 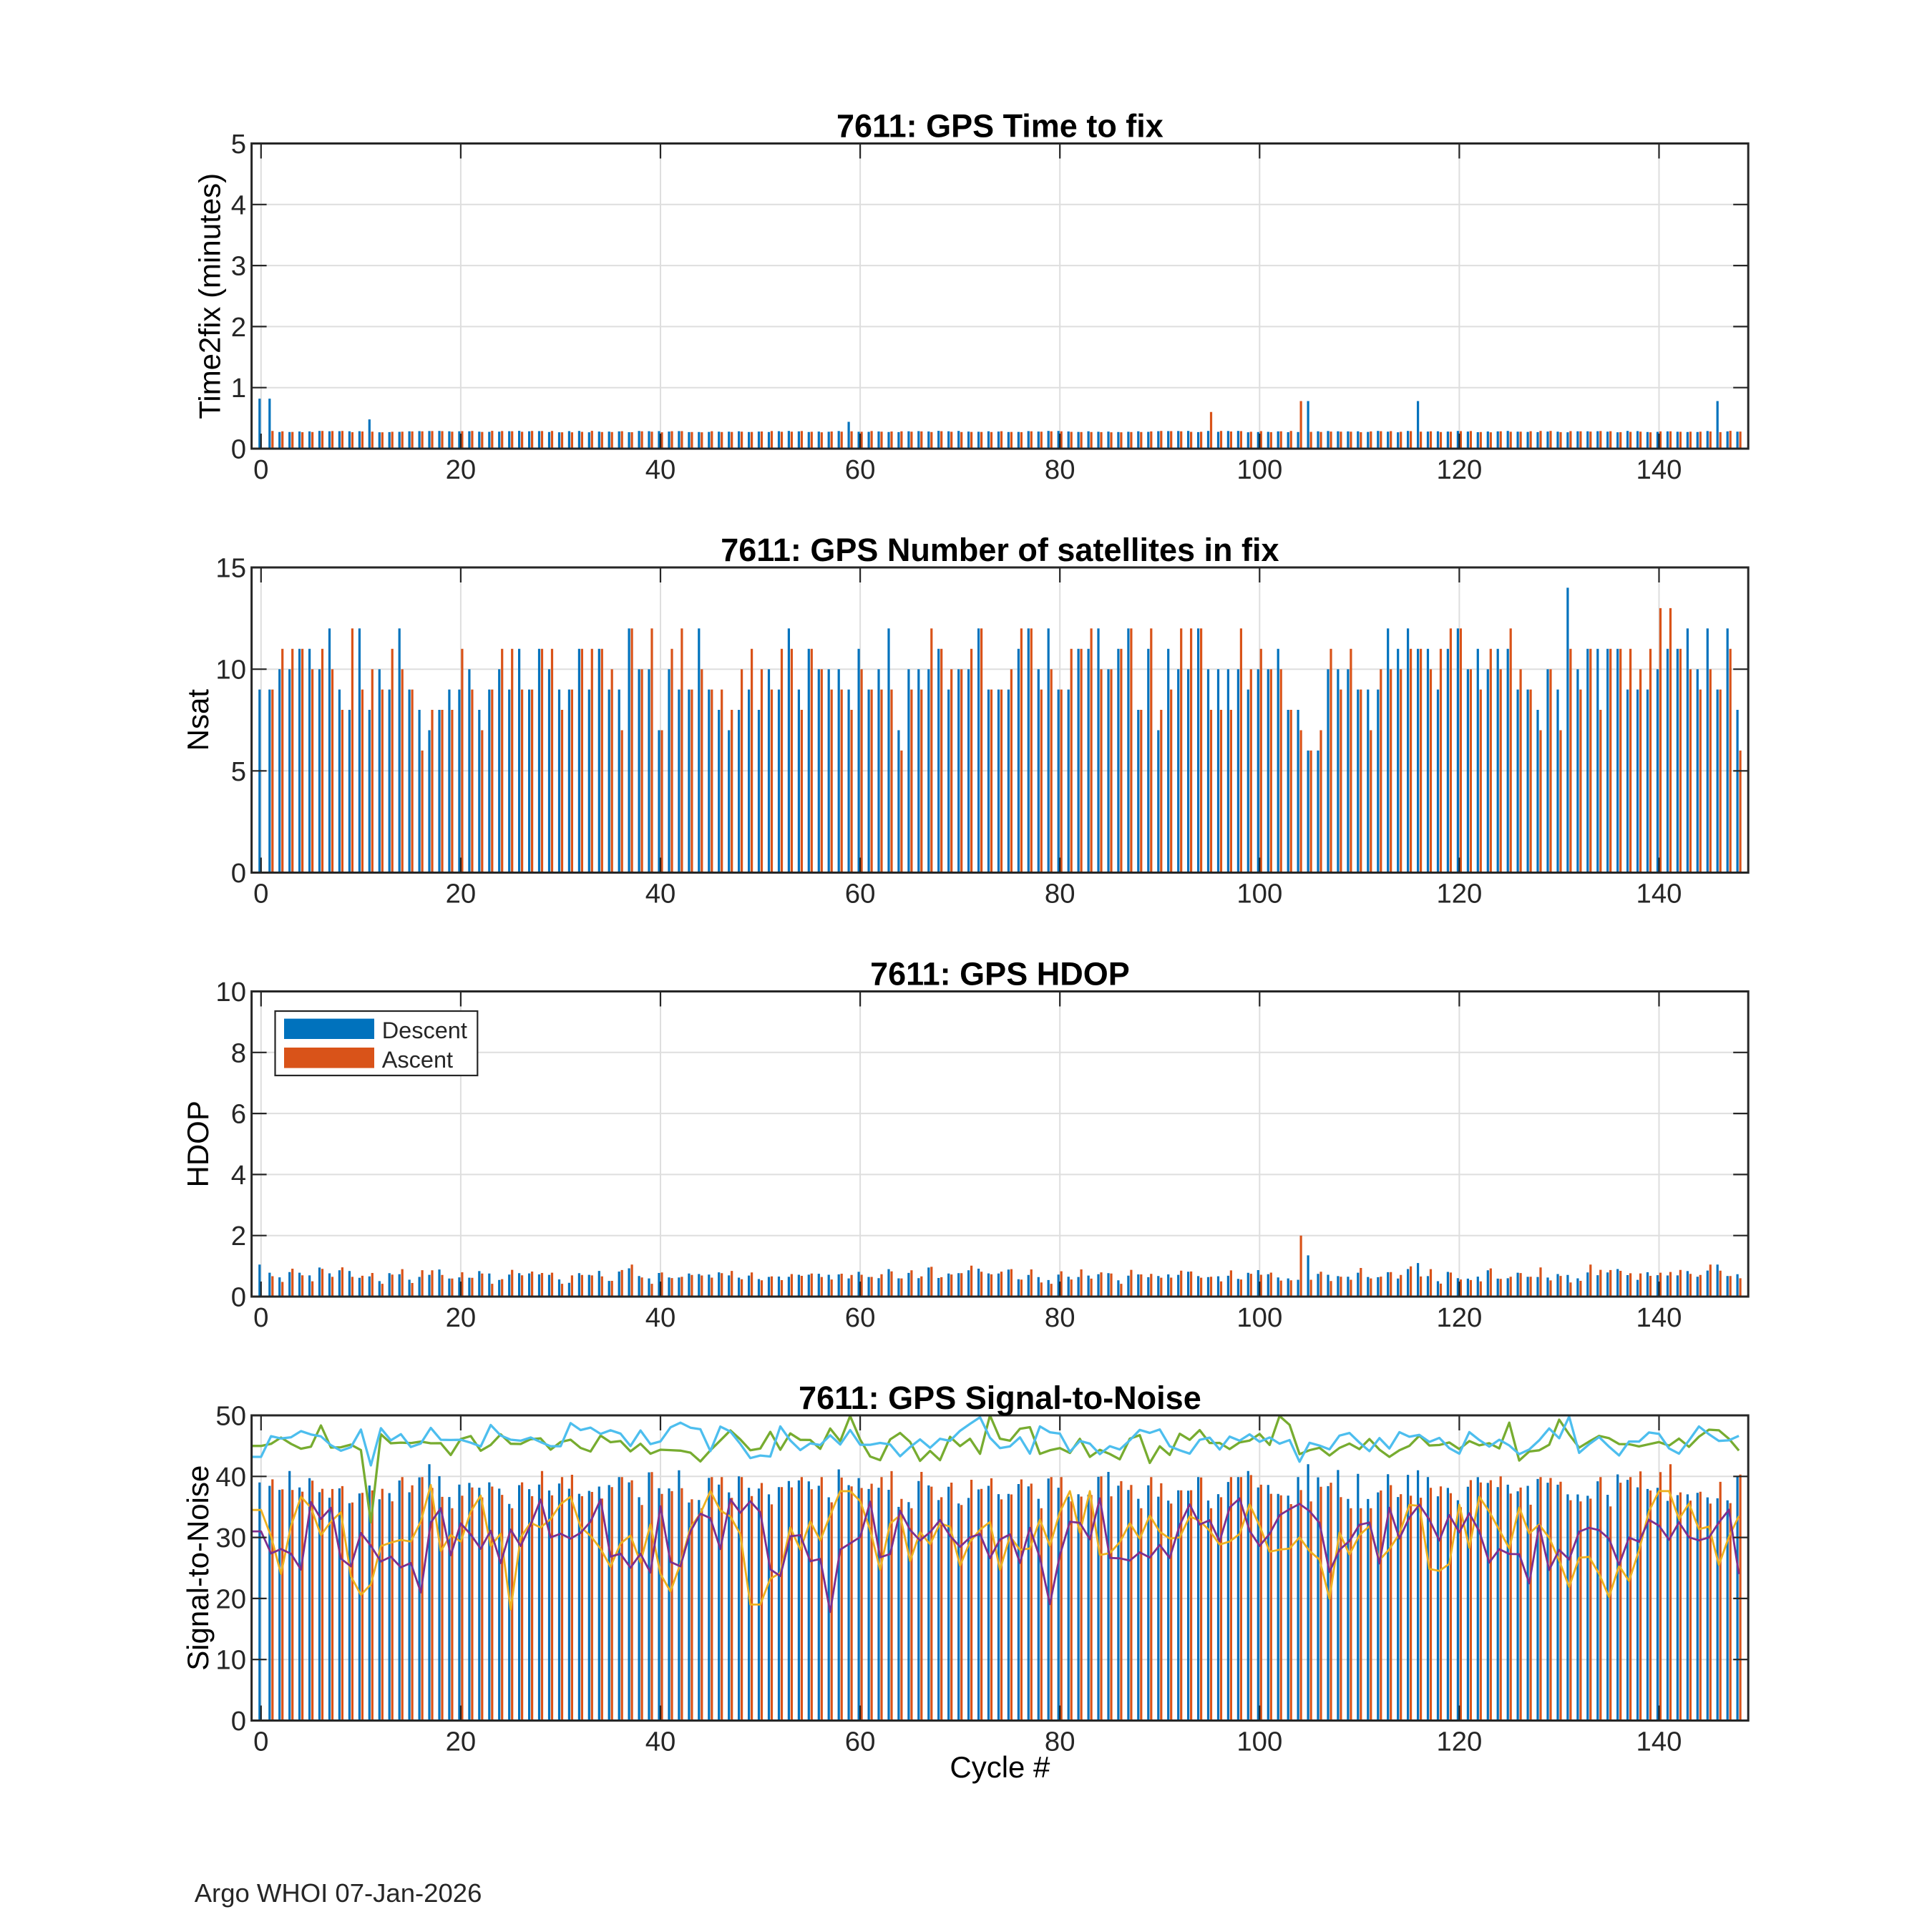 What do you see at coordinates (238, 1114) in the screenshot?
I see `svg-text: 6` at bounding box center [238, 1114].